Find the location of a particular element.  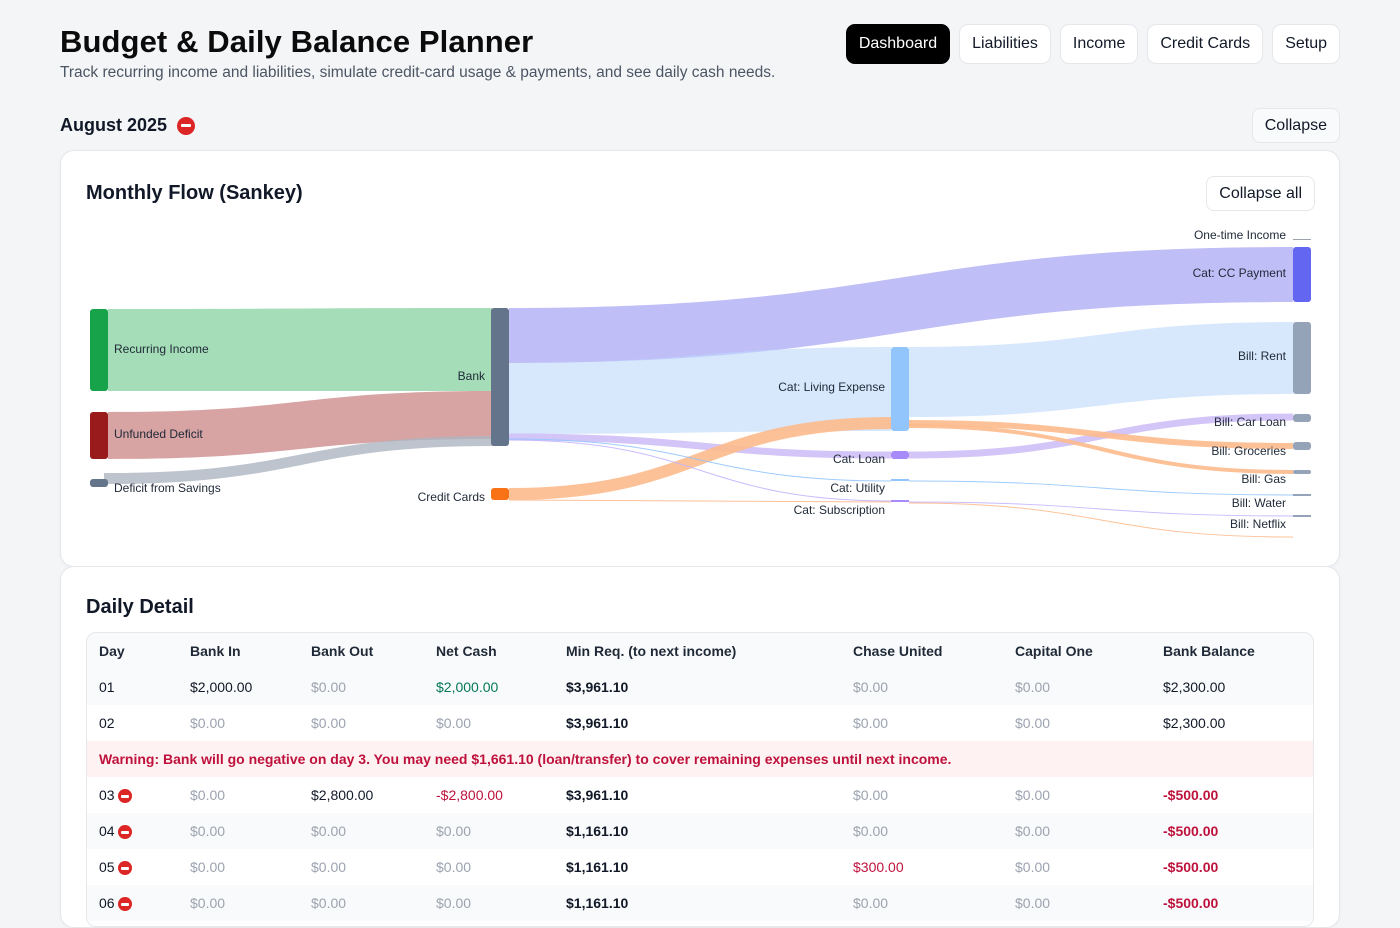

day-label: 04 is located at coordinates (107, 830).